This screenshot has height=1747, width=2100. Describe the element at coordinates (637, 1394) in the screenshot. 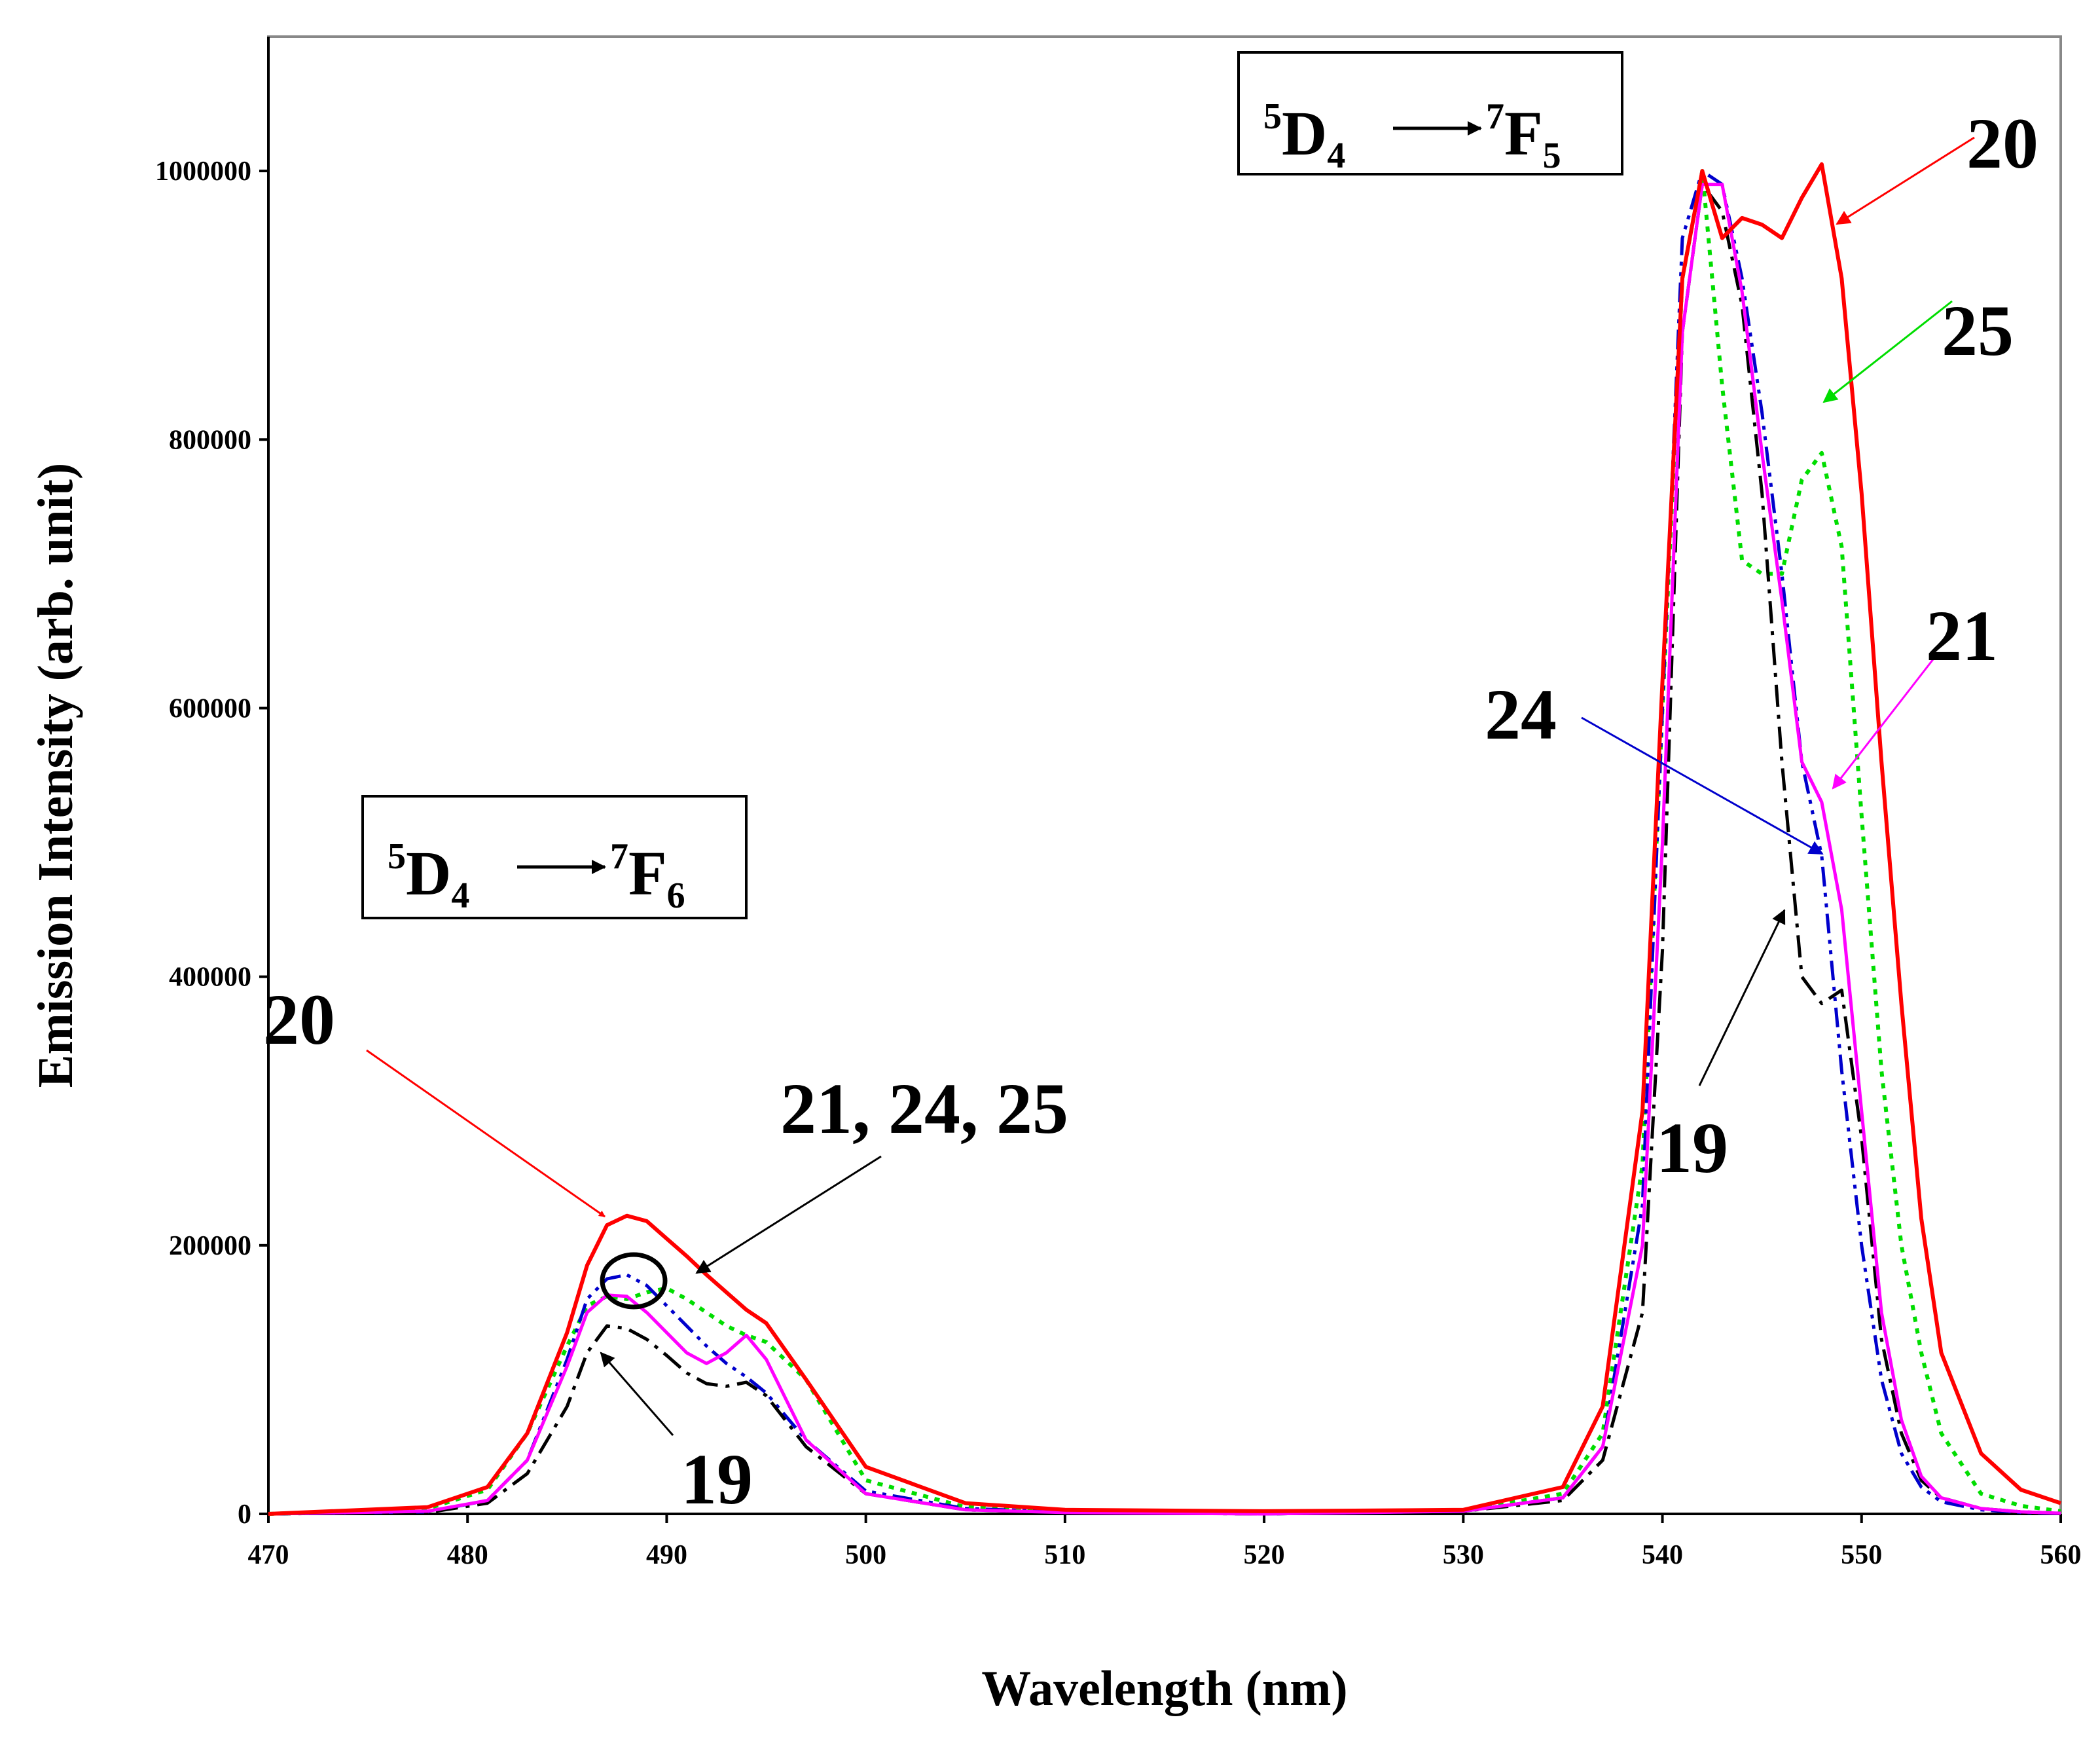

I see `arrow-19-left` at that location.